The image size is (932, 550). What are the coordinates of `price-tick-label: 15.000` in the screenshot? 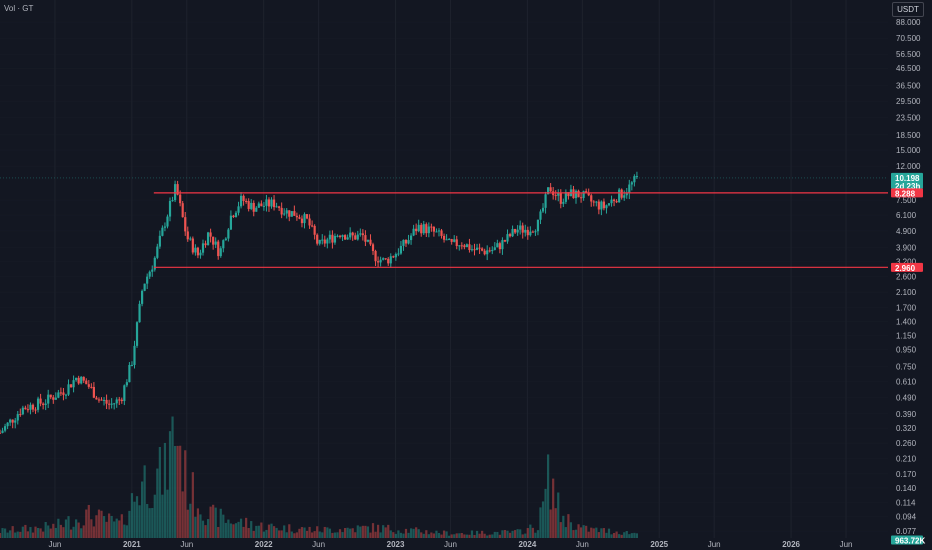 It's located at (908, 150).